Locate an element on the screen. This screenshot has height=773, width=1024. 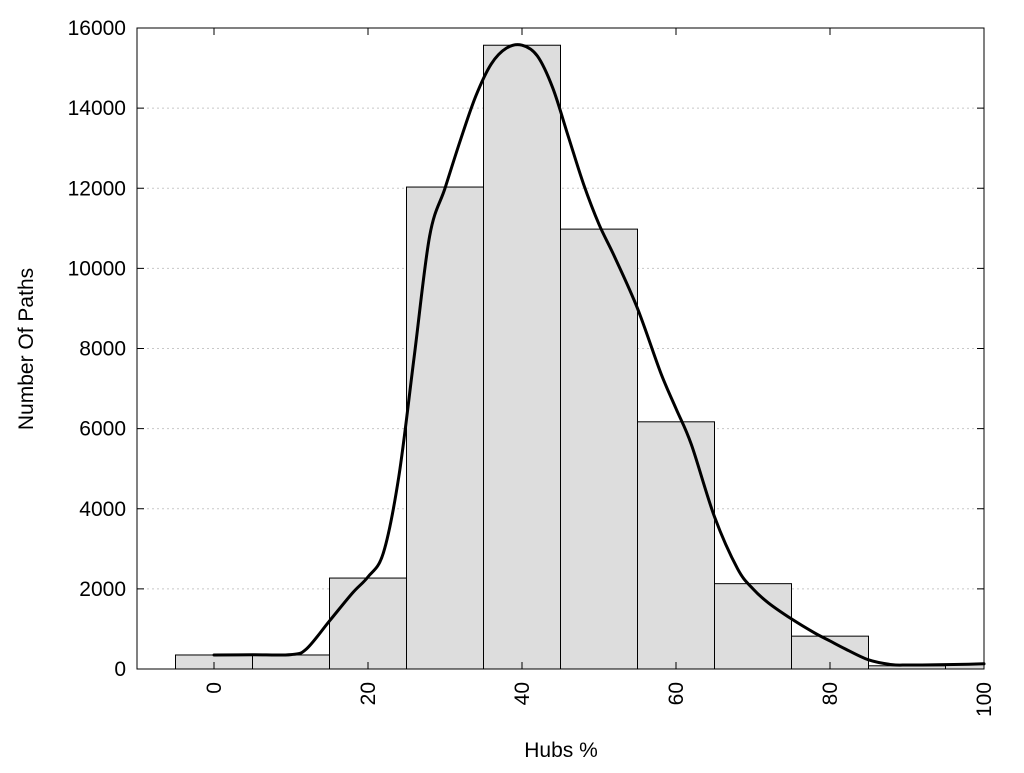
y-tick-label: 10000 is located at coordinates (97, 268).